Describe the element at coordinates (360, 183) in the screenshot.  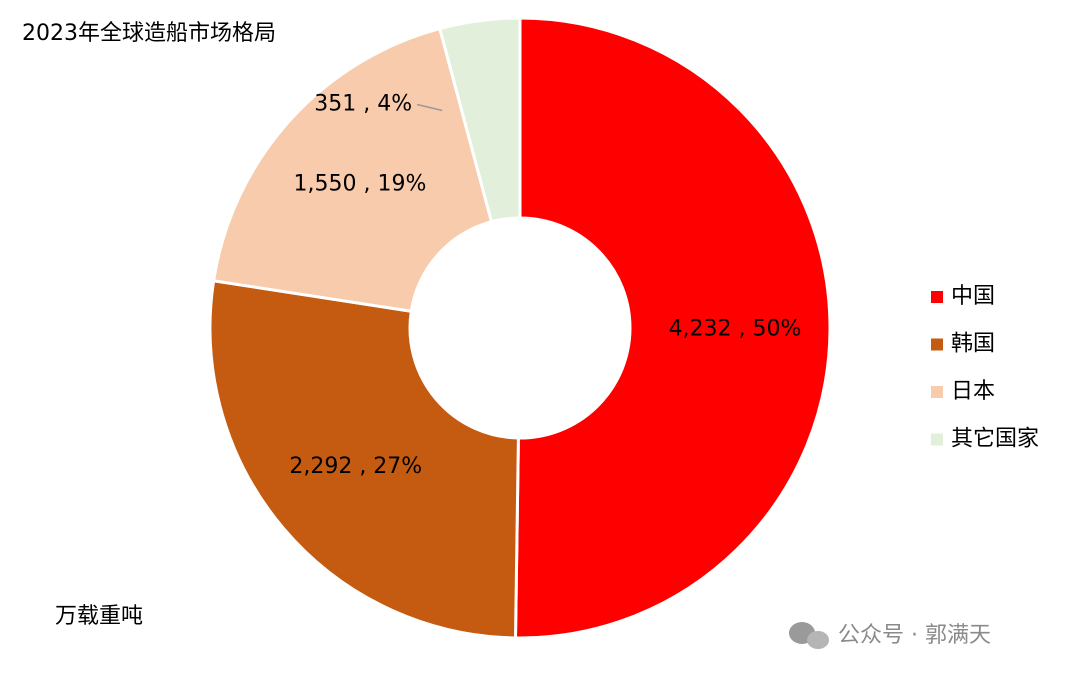
I see `data-label: 1,550 , 19%` at that location.